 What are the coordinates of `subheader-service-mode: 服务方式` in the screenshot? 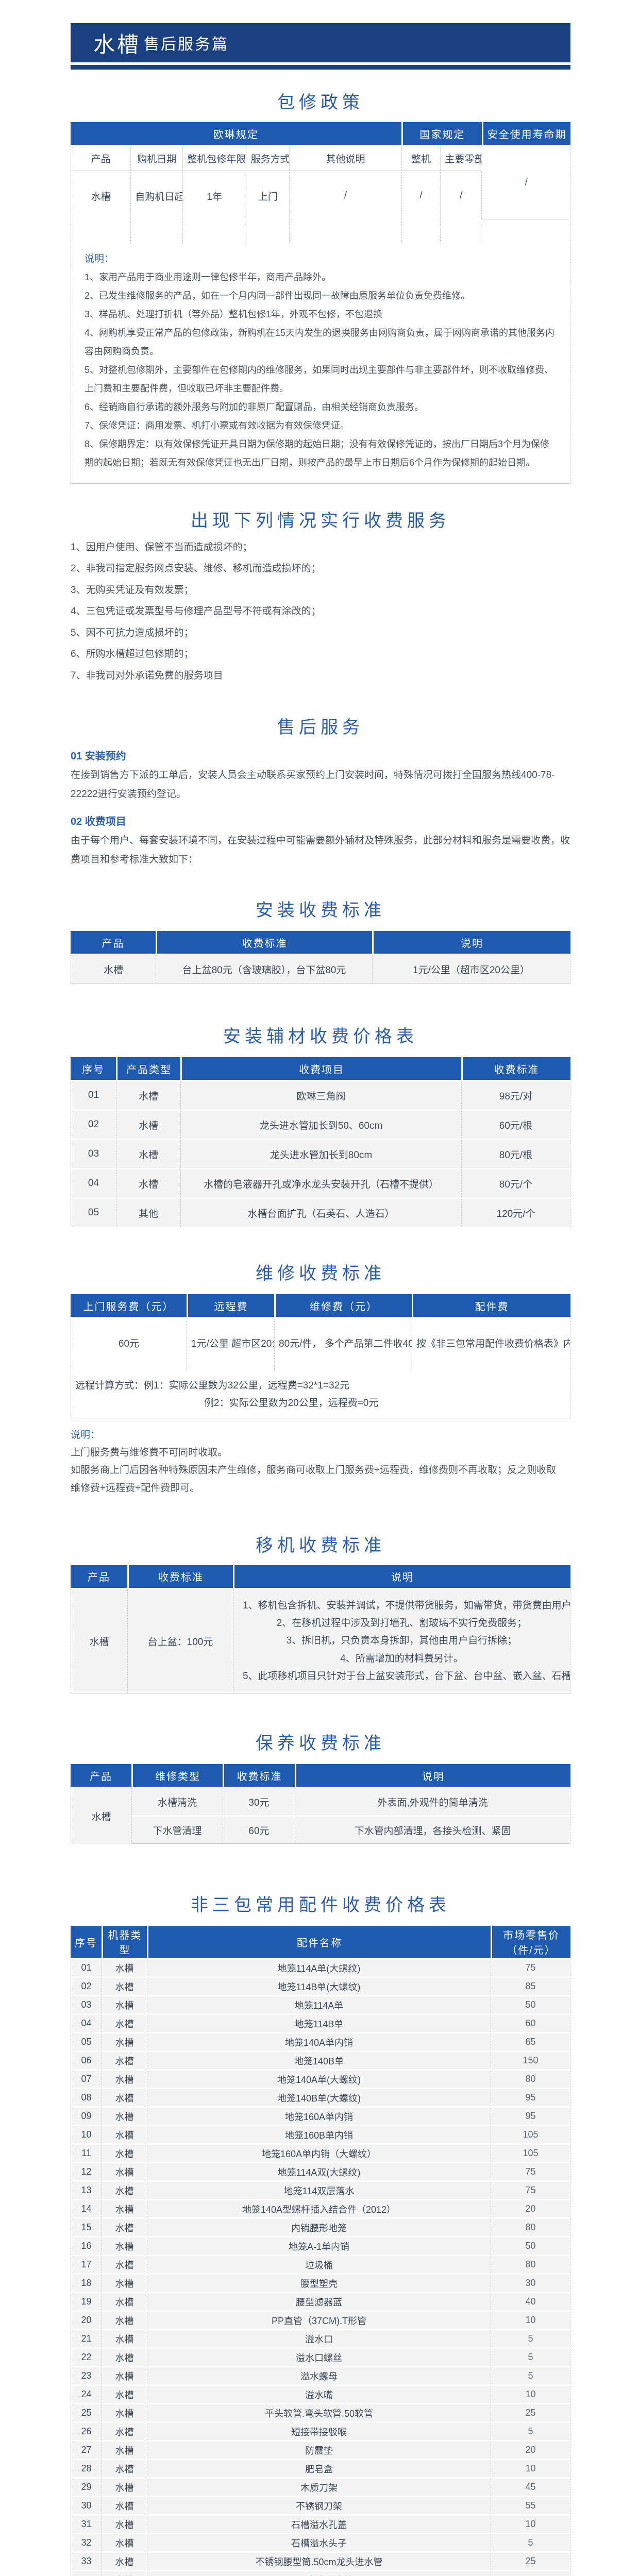 It's located at (268, 158).